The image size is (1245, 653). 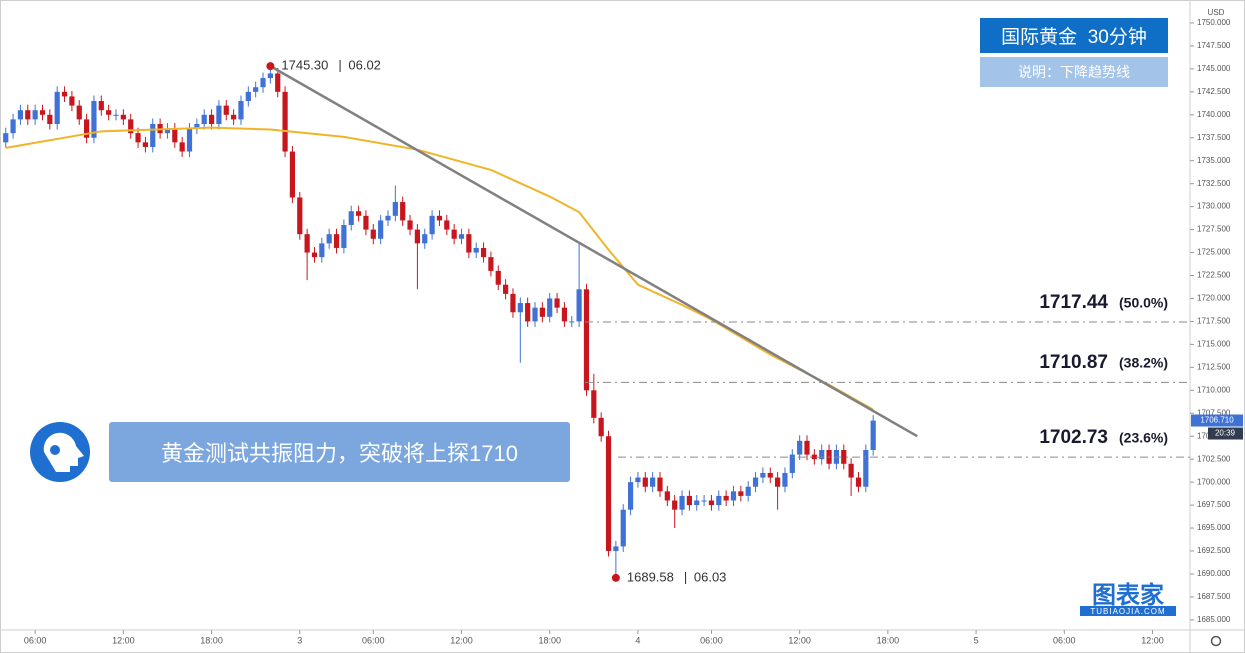 What do you see at coordinates (1214, 137) in the screenshot?
I see `y-tick-label: 1737.500` at bounding box center [1214, 137].